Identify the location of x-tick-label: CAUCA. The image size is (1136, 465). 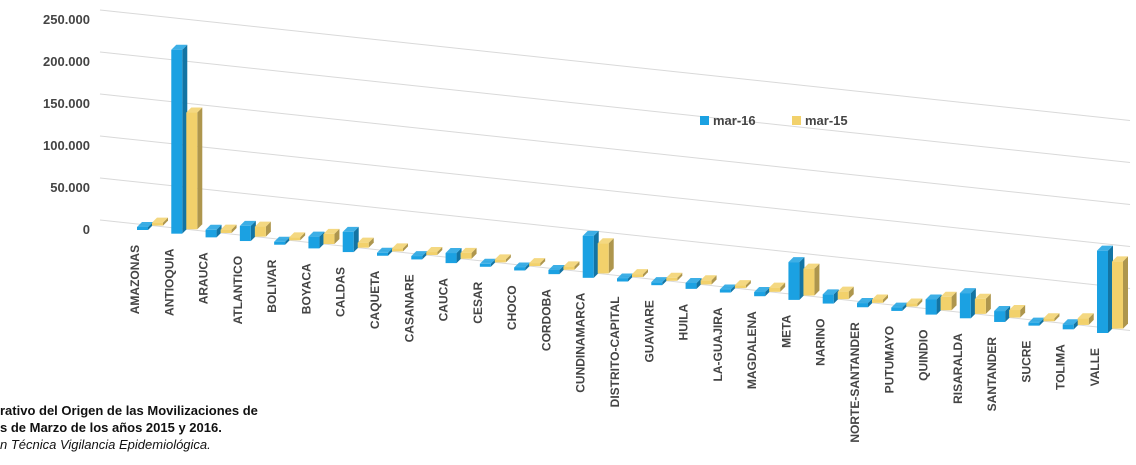
(444, 300).